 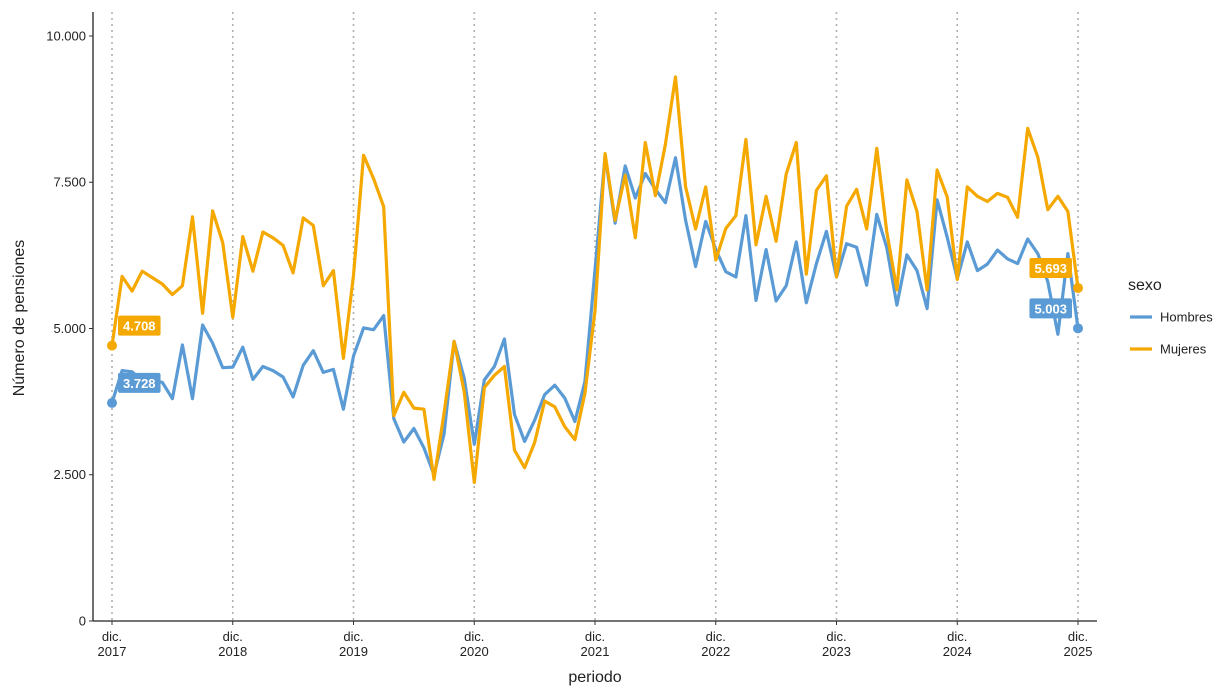 What do you see at coordinates (1145, 285) in the screenshot?
I see `legend-title: sexo` at bounding box center [1145, 285].